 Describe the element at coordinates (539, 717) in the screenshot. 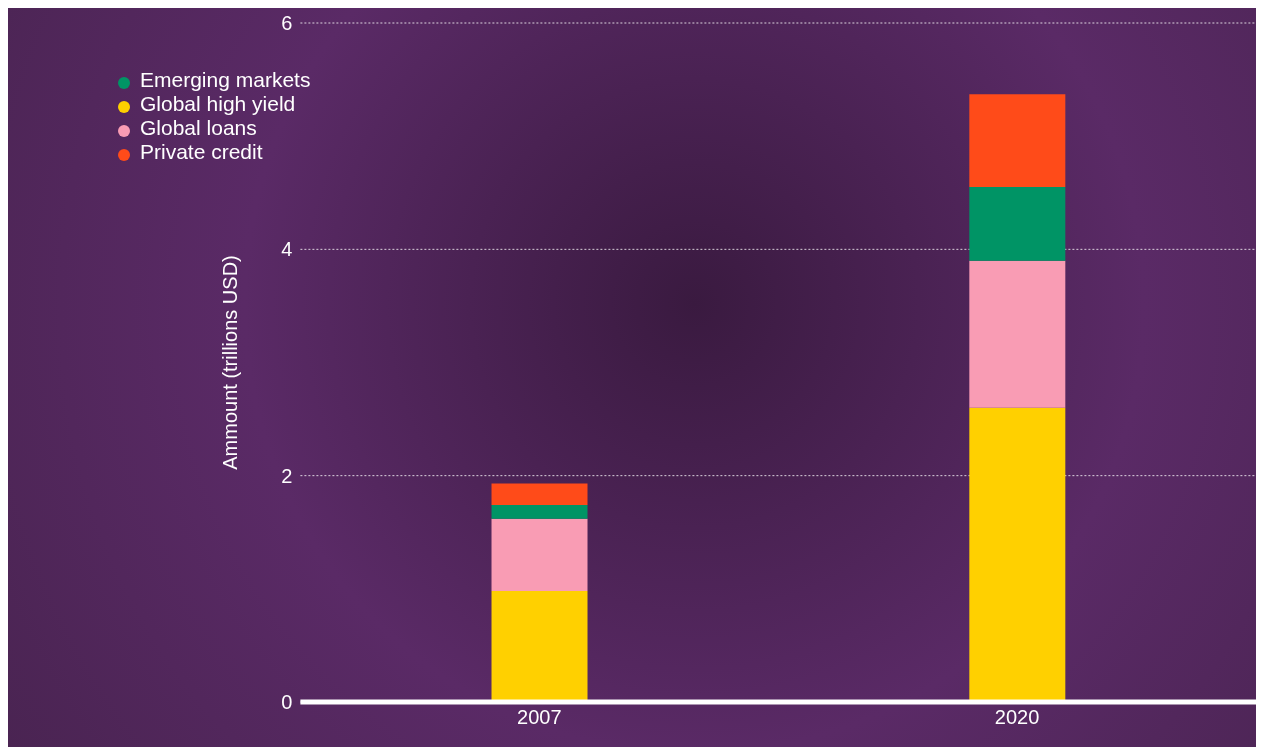

I see `x-tick-label: 2007` at that location.